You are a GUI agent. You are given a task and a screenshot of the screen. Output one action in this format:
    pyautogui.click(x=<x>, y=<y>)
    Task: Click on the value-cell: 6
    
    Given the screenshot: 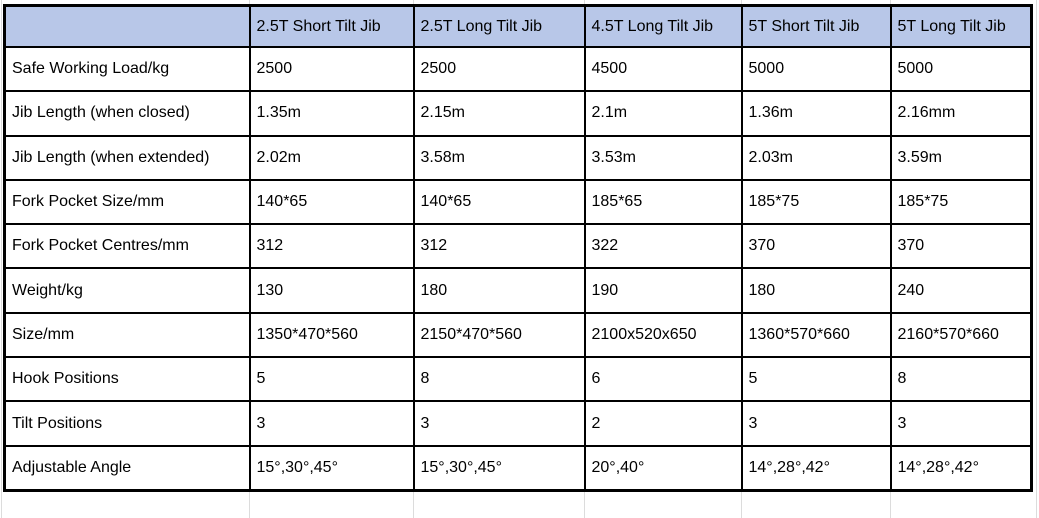 What is the action you would take?
    pyautogui.click(x=663, y=379)
    